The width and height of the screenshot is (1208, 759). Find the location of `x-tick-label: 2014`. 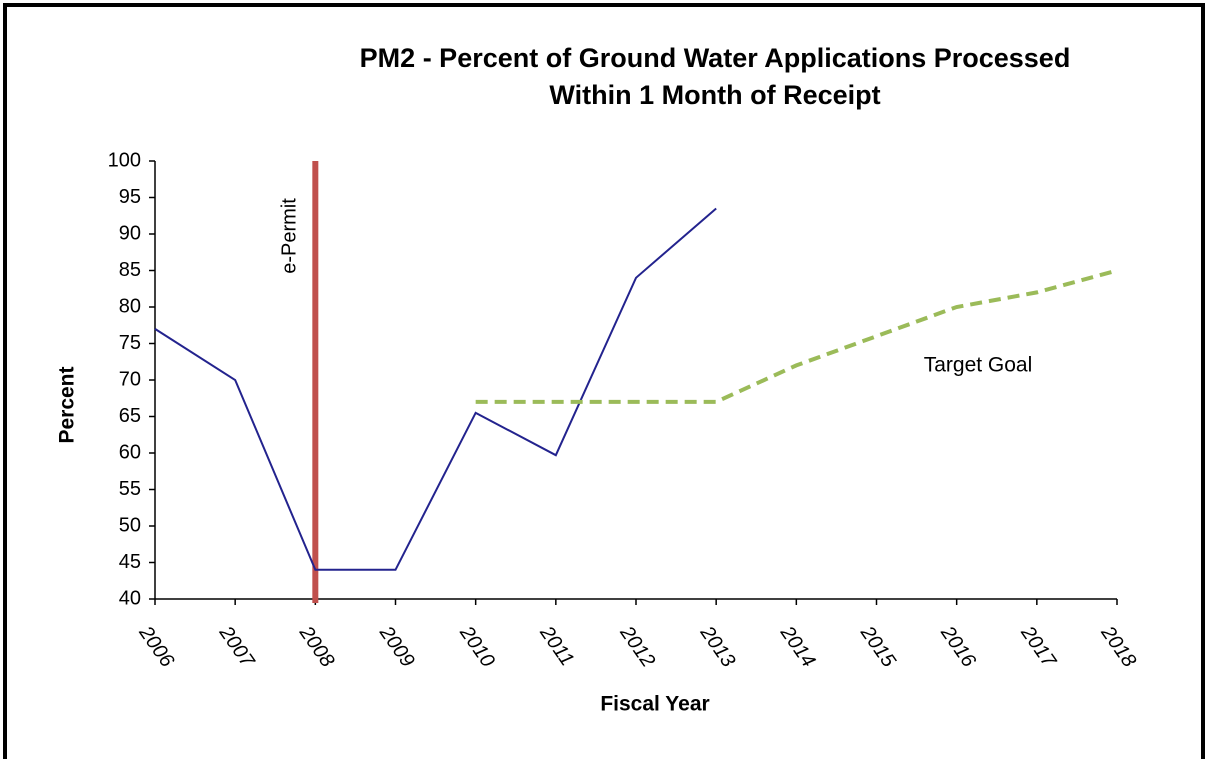

x-tick-label: 2014 is located at coordinates (797, 646).